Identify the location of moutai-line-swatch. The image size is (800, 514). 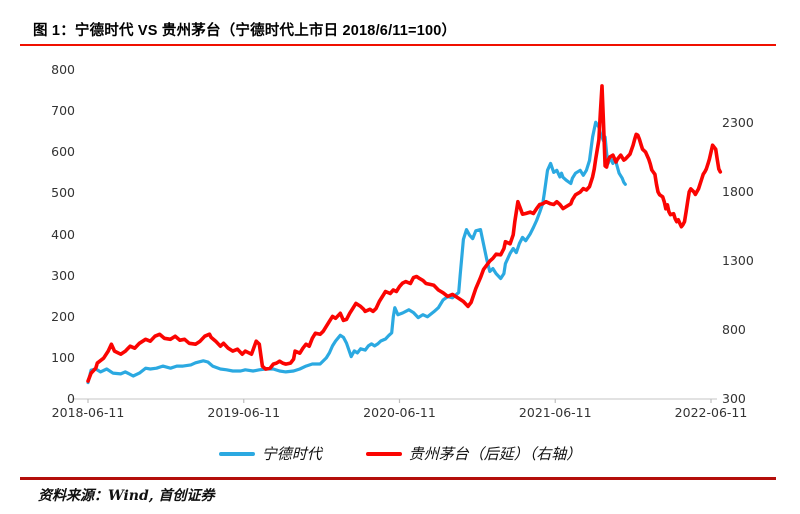
(383, 453).